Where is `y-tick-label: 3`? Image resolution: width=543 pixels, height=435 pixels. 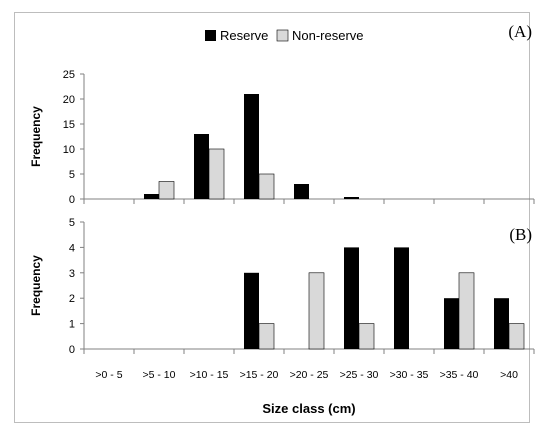 y-tick-label: 3 is located at coordinates (72, 274).